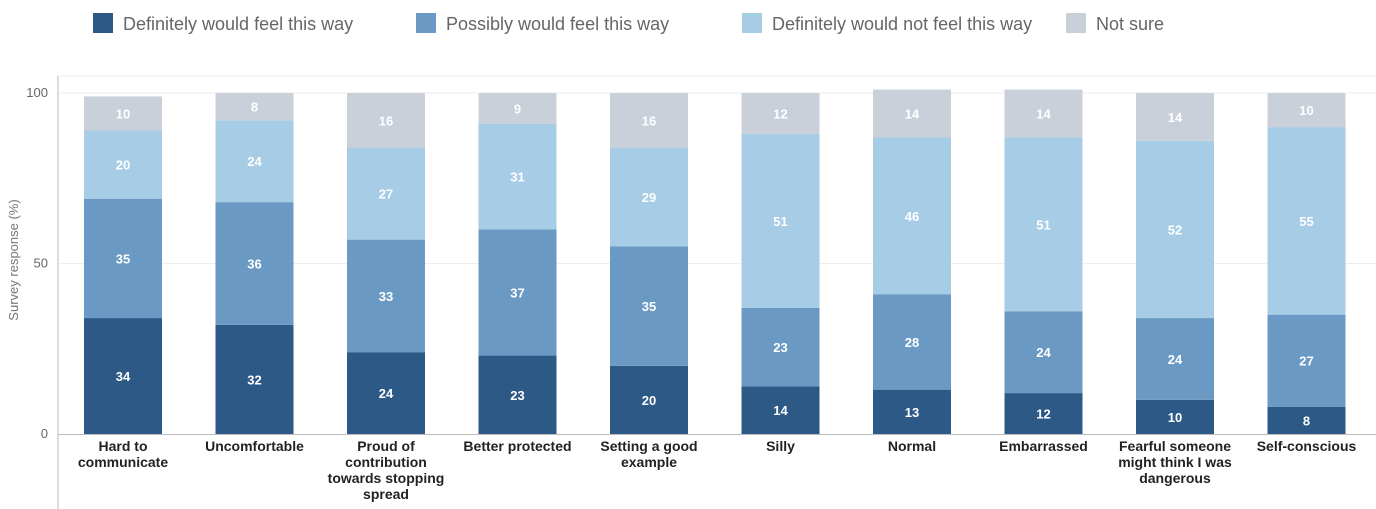 The width and height of the screenshot is (1376, 509). I want to click on bar-stack: 8 27 55 10, so click(1306, 263).